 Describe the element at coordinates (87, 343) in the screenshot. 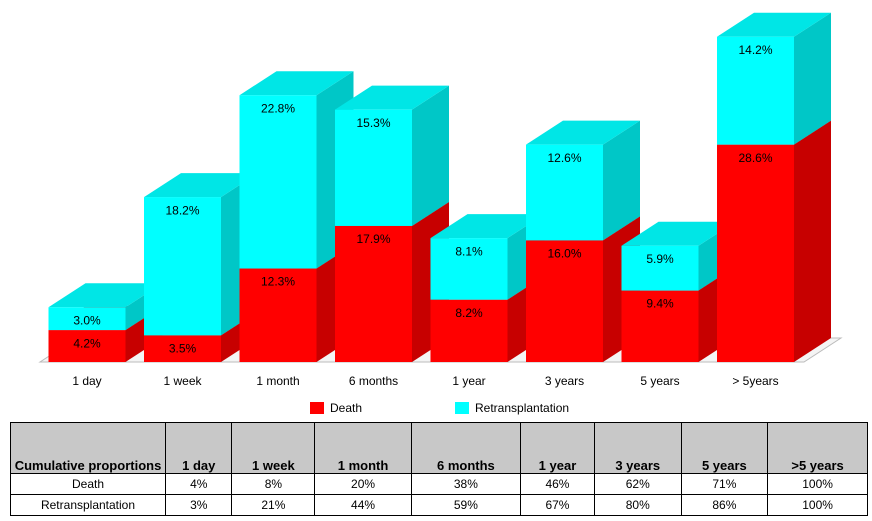

I see `value-label: 4.2%` at that location.